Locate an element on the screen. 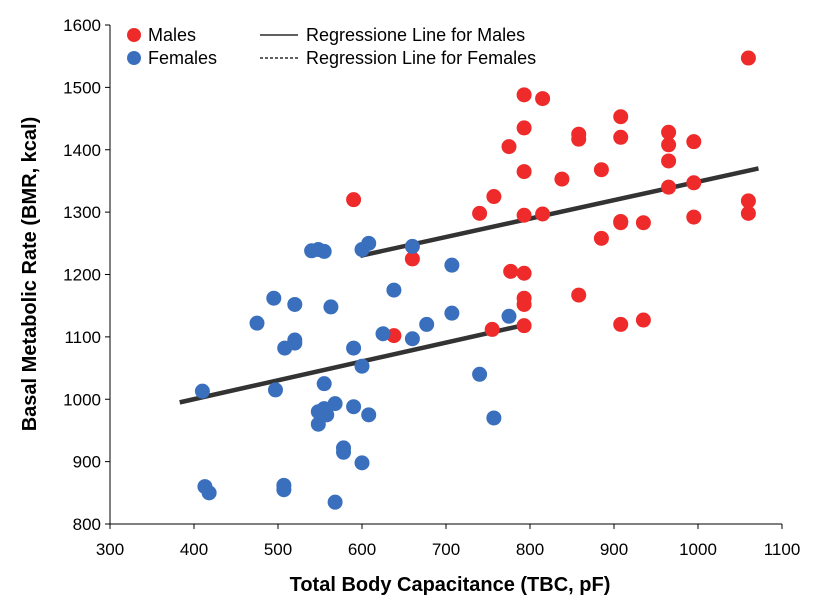 The width and height of the screenshot is (818, 609). y-tick-label: 1400 is located at coordinates (82, 150).